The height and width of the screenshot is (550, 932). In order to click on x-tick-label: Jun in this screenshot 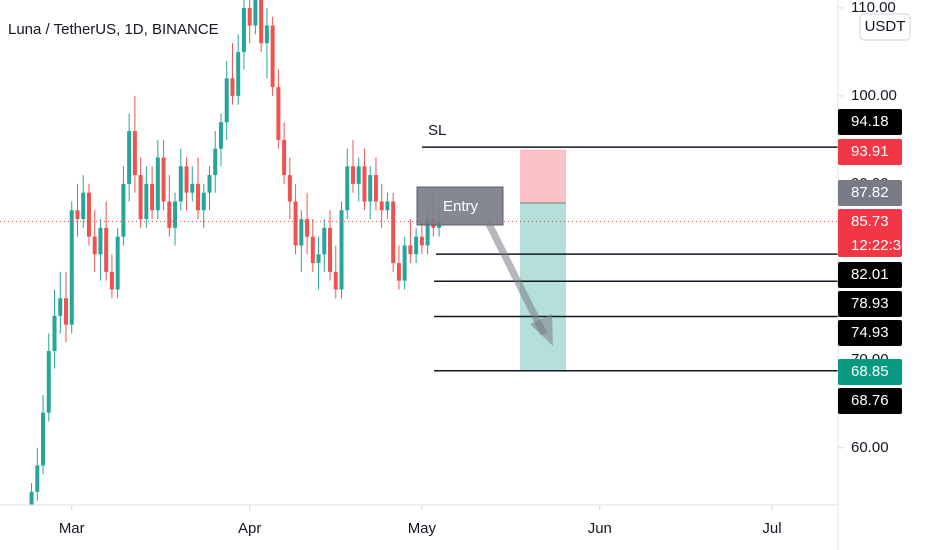, I will do `click(600, 528)`.